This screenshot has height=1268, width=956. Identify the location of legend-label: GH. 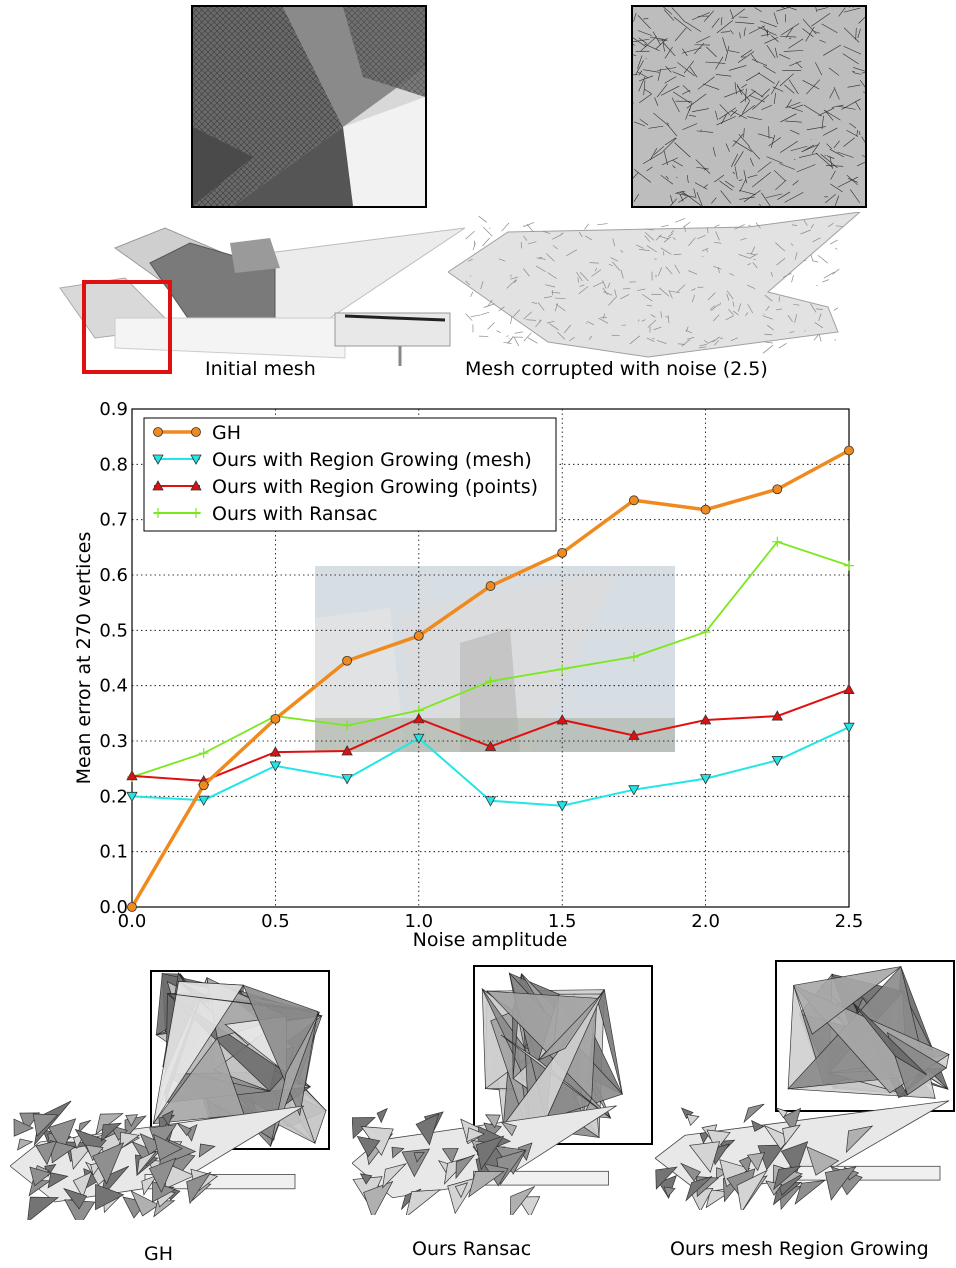
(226, 433).